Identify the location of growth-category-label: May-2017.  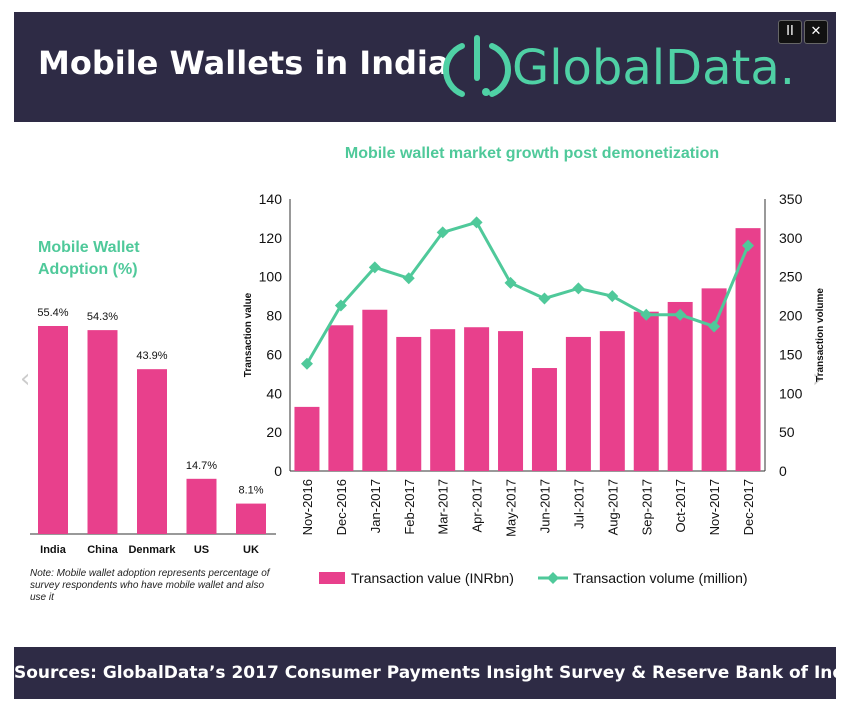
(511, 508).